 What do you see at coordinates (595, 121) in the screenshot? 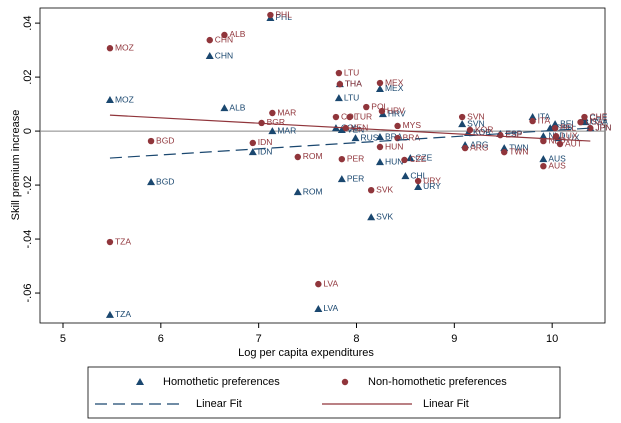
I see `point-label: USA` at bounding box center [595, 121].